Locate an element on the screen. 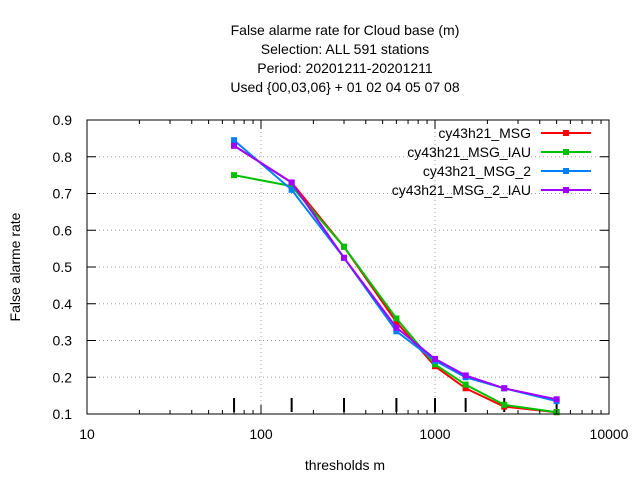 The height and width of the screenshot is (480, 640). y-tick-label: 0.5 is located at coordinates (63, 267).